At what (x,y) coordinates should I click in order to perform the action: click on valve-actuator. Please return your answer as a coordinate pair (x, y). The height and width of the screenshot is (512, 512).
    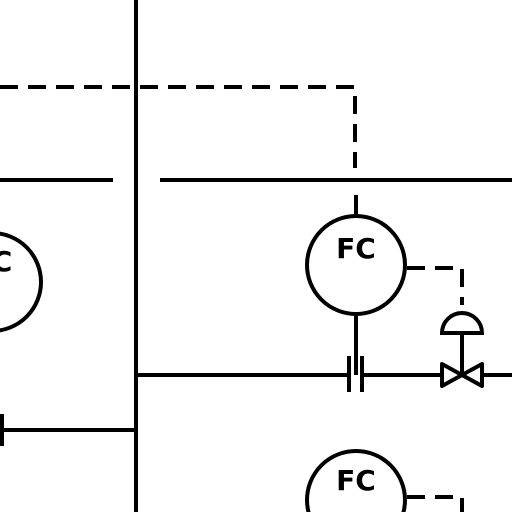
    Looking at the image, I should click on (462, 323).